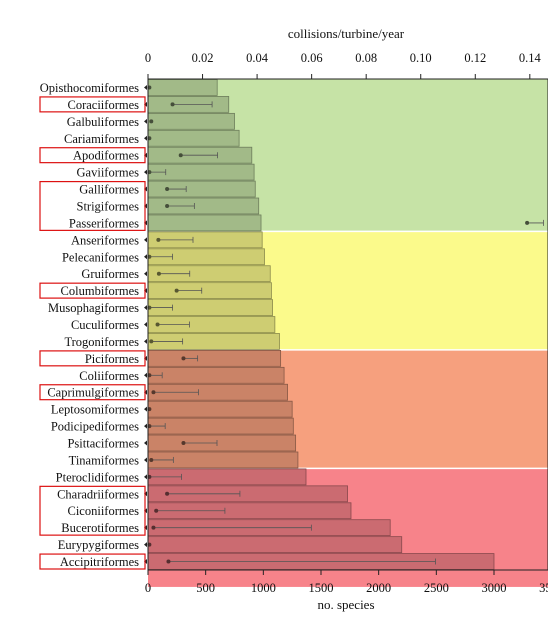 This screenshot has height=621, width=548. What do you see at coordinates (493, 588) in the screenshot?
I see `bottom-tick-label-6: 3000` at bounding box center [493, 588].